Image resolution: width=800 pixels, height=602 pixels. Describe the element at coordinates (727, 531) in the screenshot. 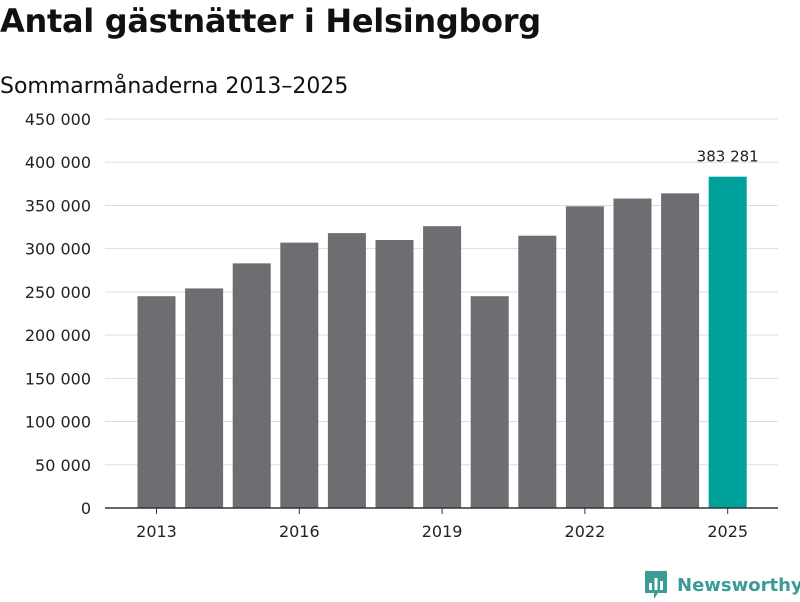

I see `x-tick-label: 2025` at that location.